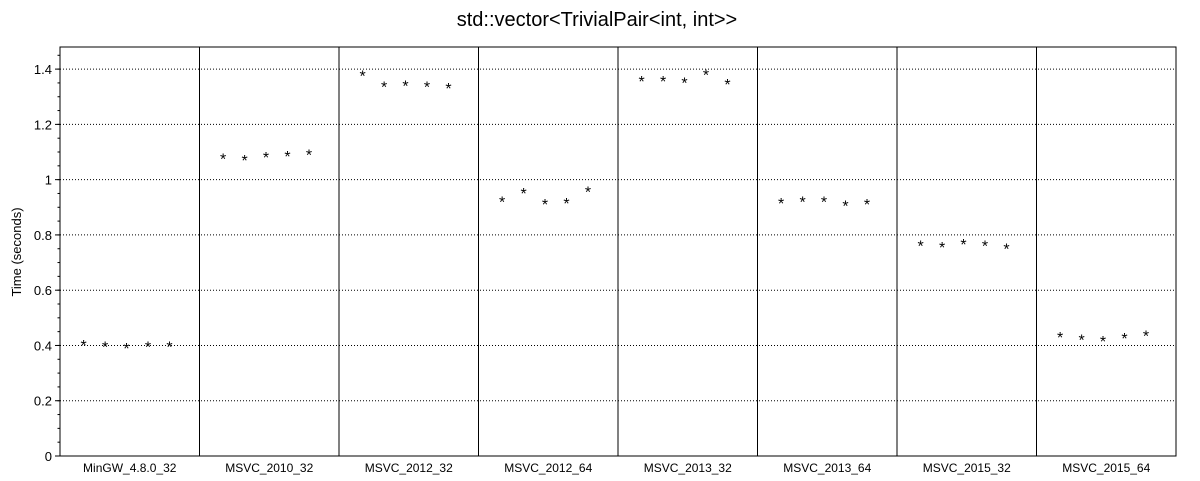 The width and height of the screenshot is (1200, 481). I want to click on category-label: MSVC_2015_64, so click(1106, 468).